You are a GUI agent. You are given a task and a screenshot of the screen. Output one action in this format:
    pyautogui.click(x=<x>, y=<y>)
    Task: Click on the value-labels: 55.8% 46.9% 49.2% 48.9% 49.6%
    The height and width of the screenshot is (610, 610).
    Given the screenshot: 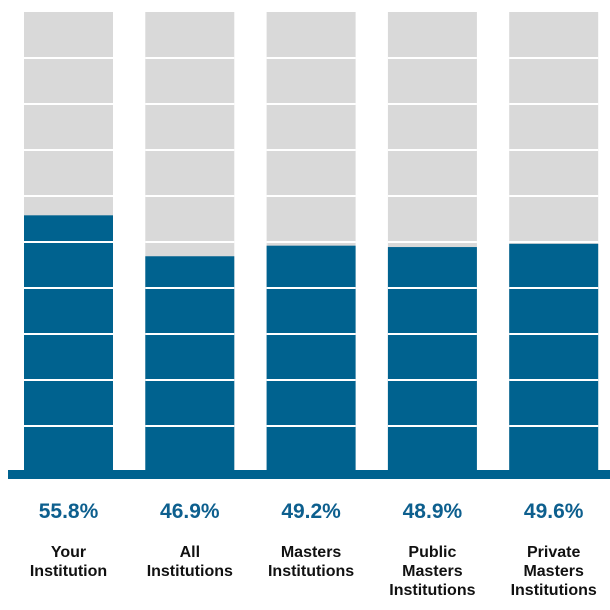 What is the action you would take?
    pyautogui.click(x=311, y=511)
    